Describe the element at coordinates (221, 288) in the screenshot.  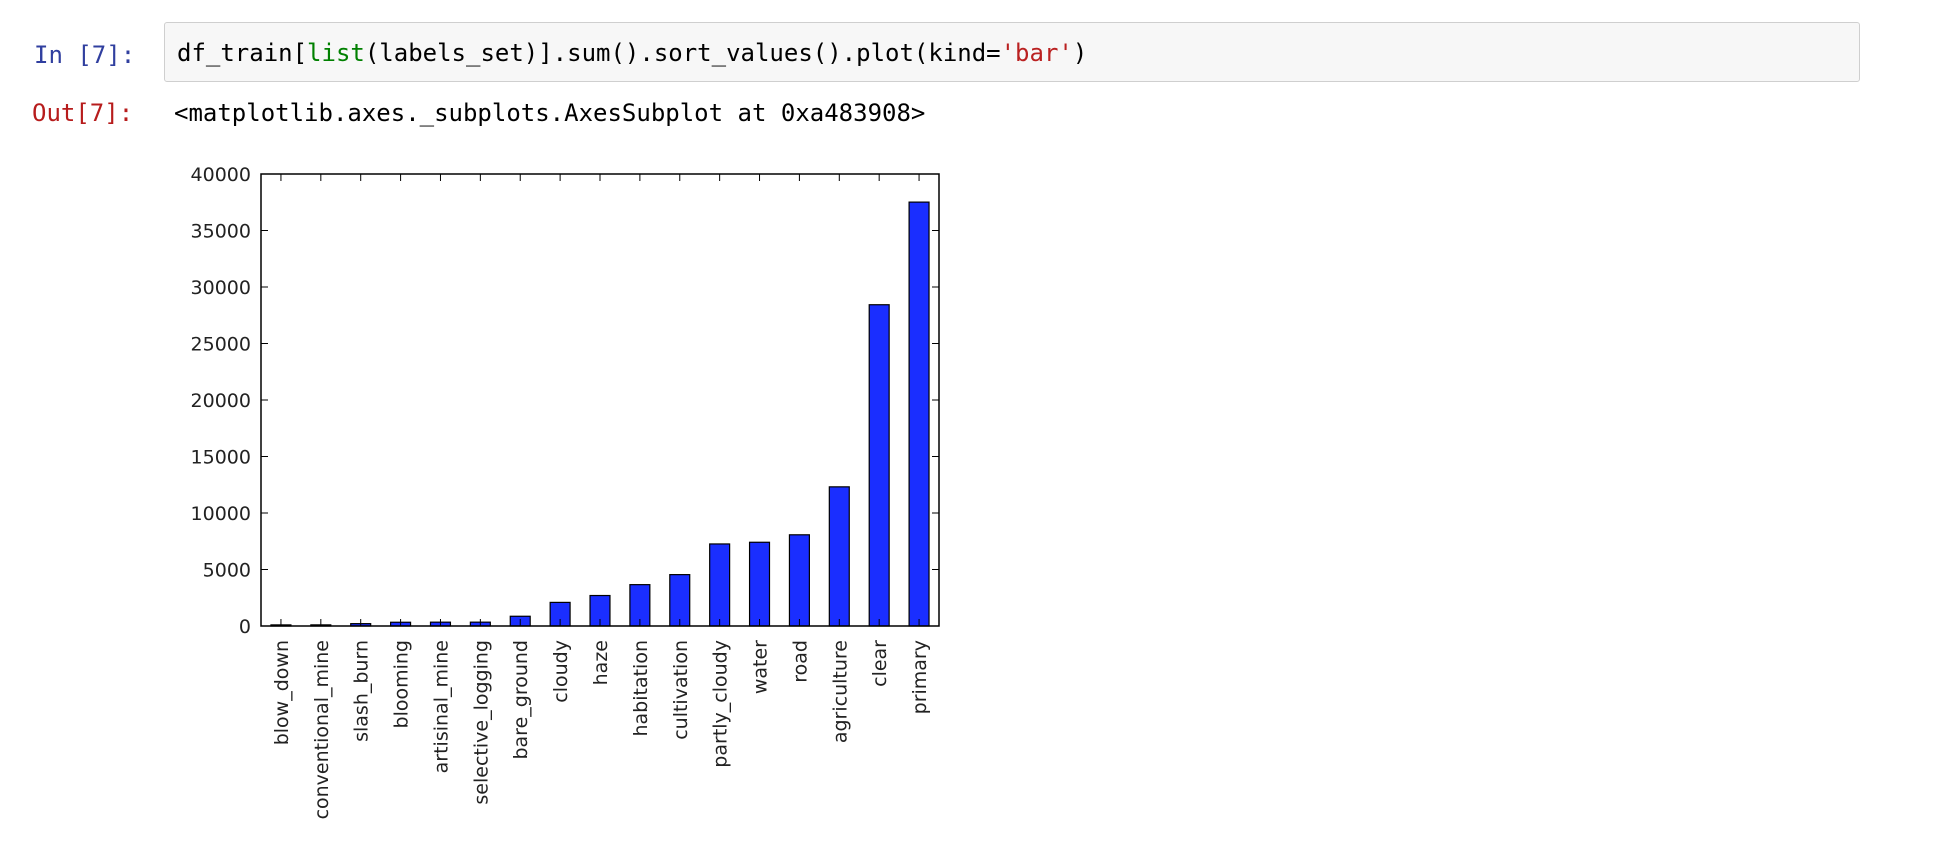
I see `y-tick-label: 30000` at that location.